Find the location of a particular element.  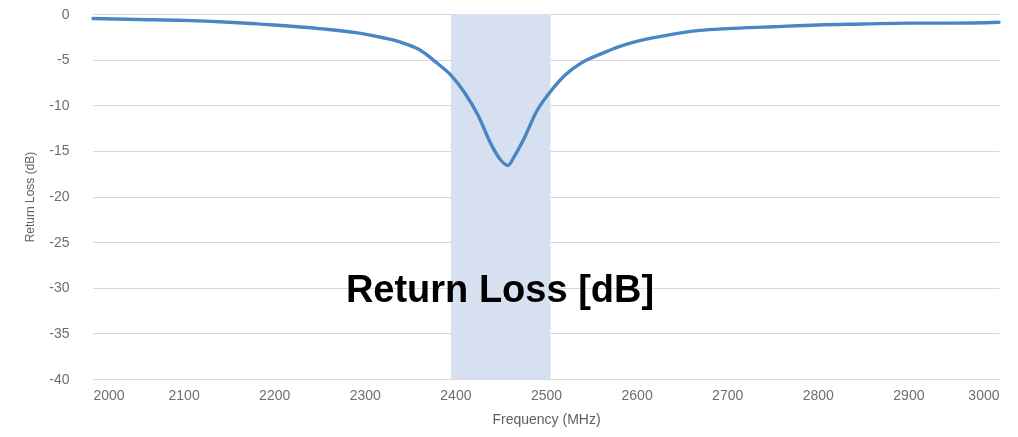

x-tick-label: 2200 is located at coordinates (275, 394).